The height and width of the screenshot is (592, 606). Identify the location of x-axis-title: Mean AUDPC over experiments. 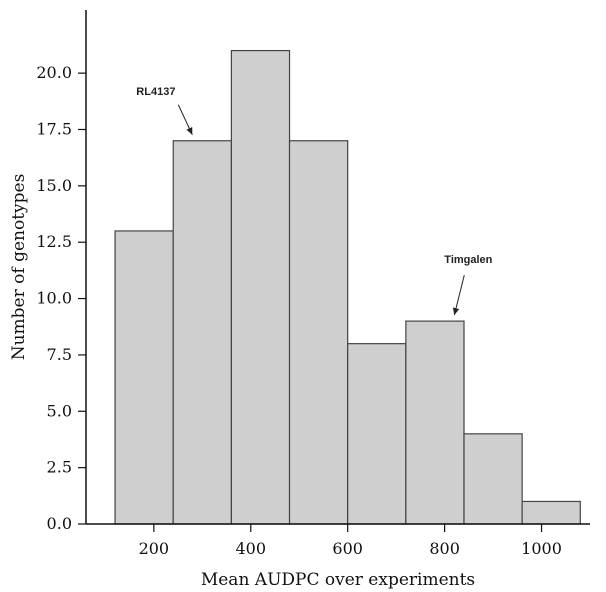
(338, 580).